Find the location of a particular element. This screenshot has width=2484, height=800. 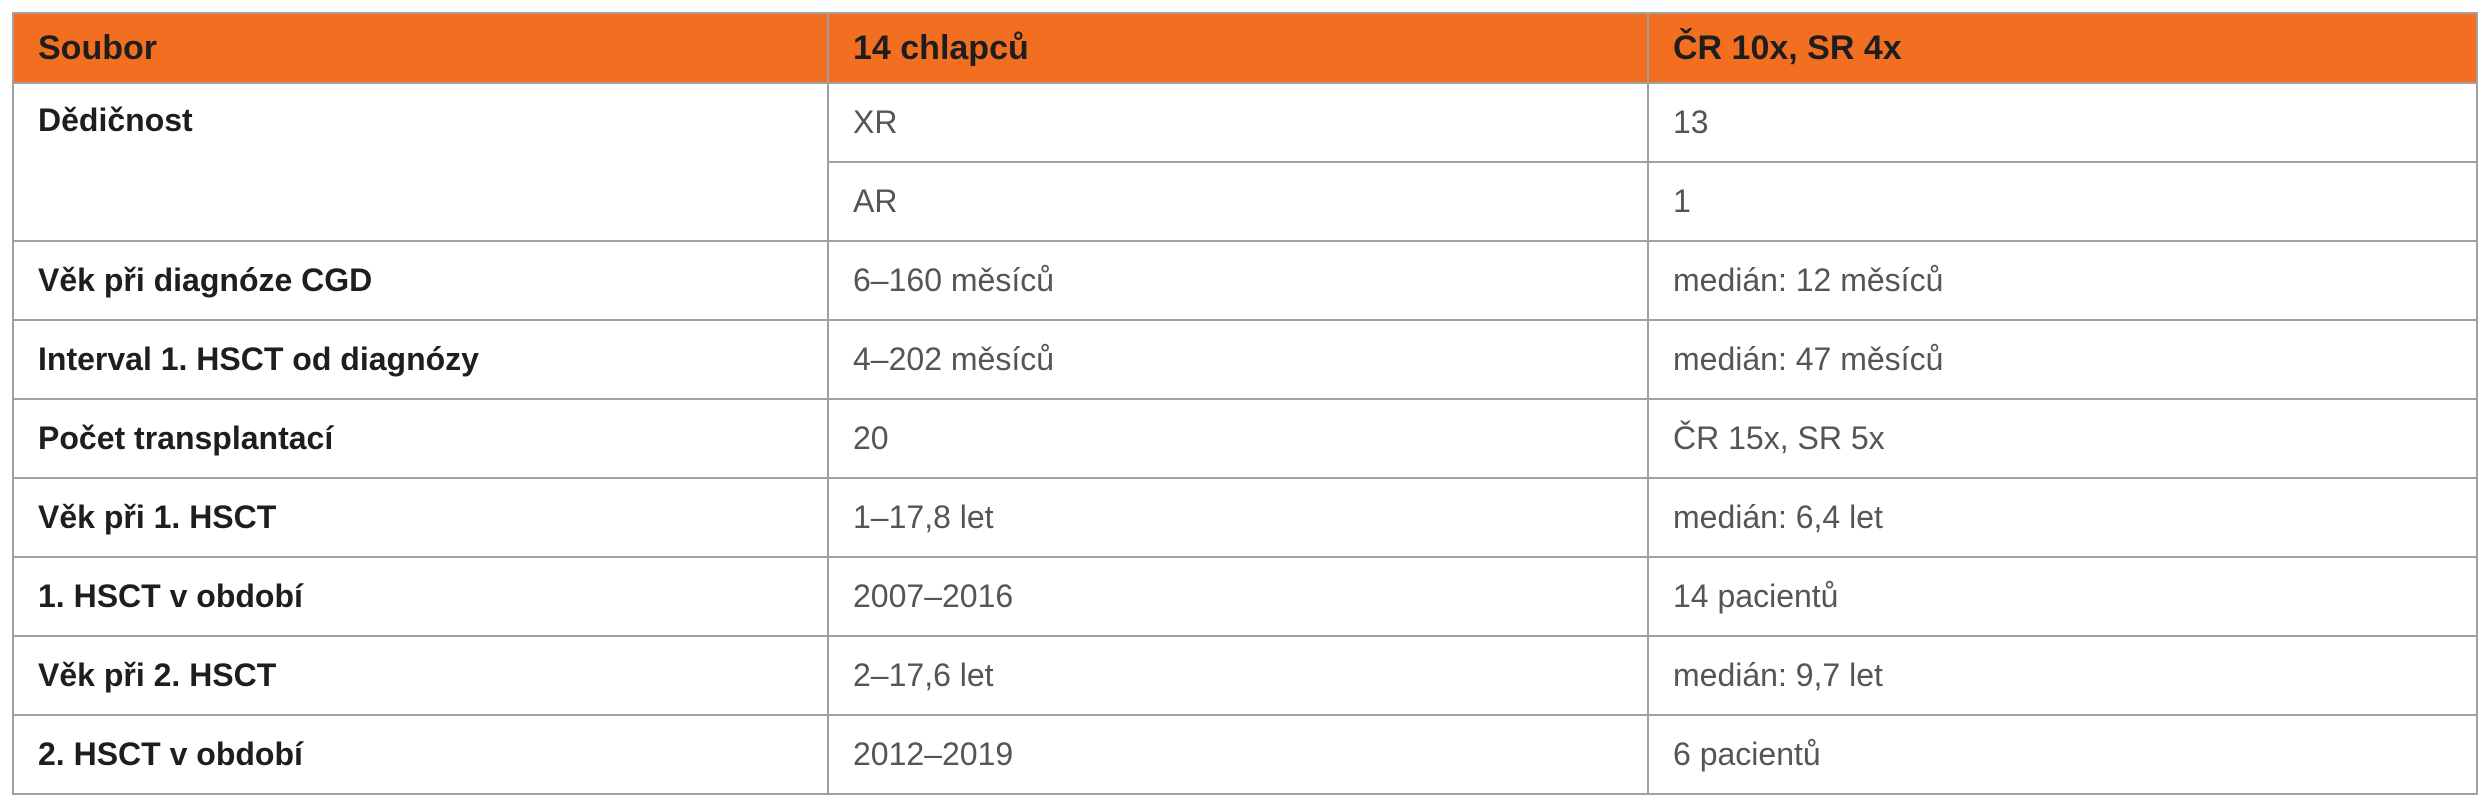

row-label: Interval 1. HSCT od diagnózy is located at coordinates (420, 359).